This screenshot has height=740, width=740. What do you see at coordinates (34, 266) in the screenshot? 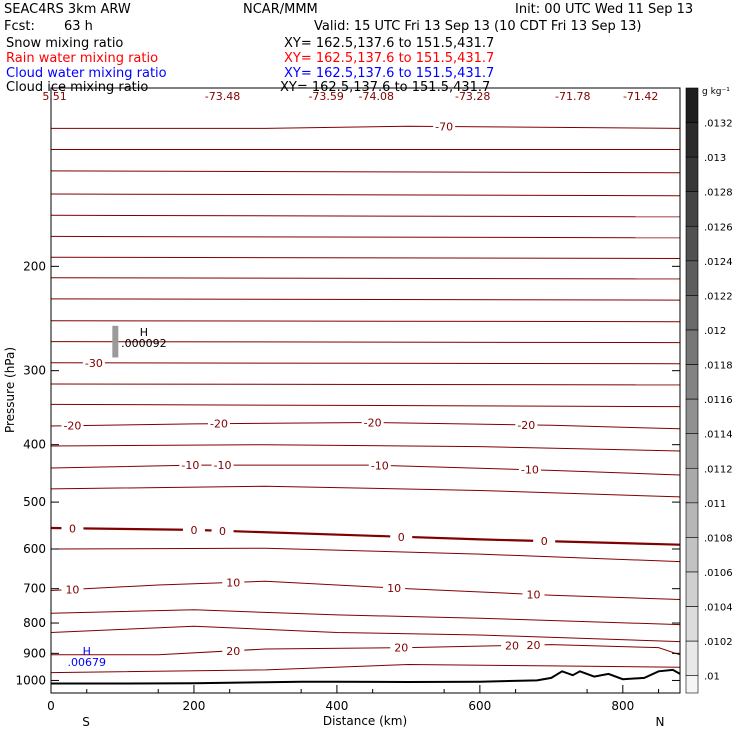
I see `y-tick-label: 200` at bounding box center [34, 266].